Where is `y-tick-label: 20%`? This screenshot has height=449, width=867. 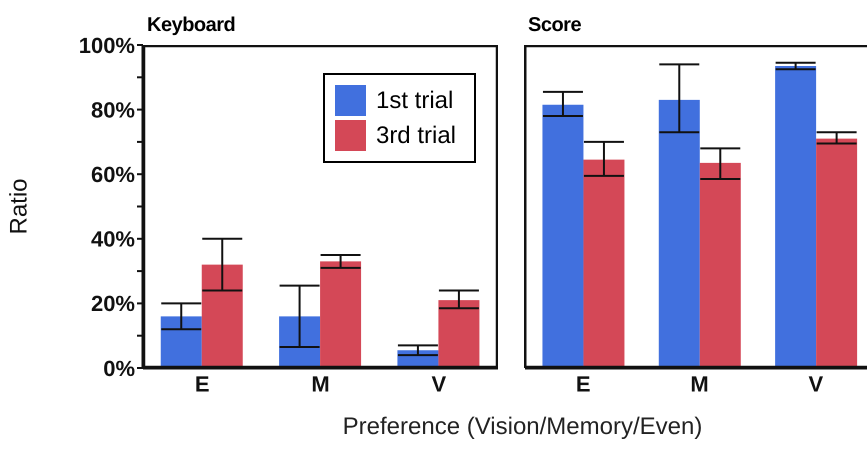 y-tick-label: 20% is located at coordinates (112, 303).